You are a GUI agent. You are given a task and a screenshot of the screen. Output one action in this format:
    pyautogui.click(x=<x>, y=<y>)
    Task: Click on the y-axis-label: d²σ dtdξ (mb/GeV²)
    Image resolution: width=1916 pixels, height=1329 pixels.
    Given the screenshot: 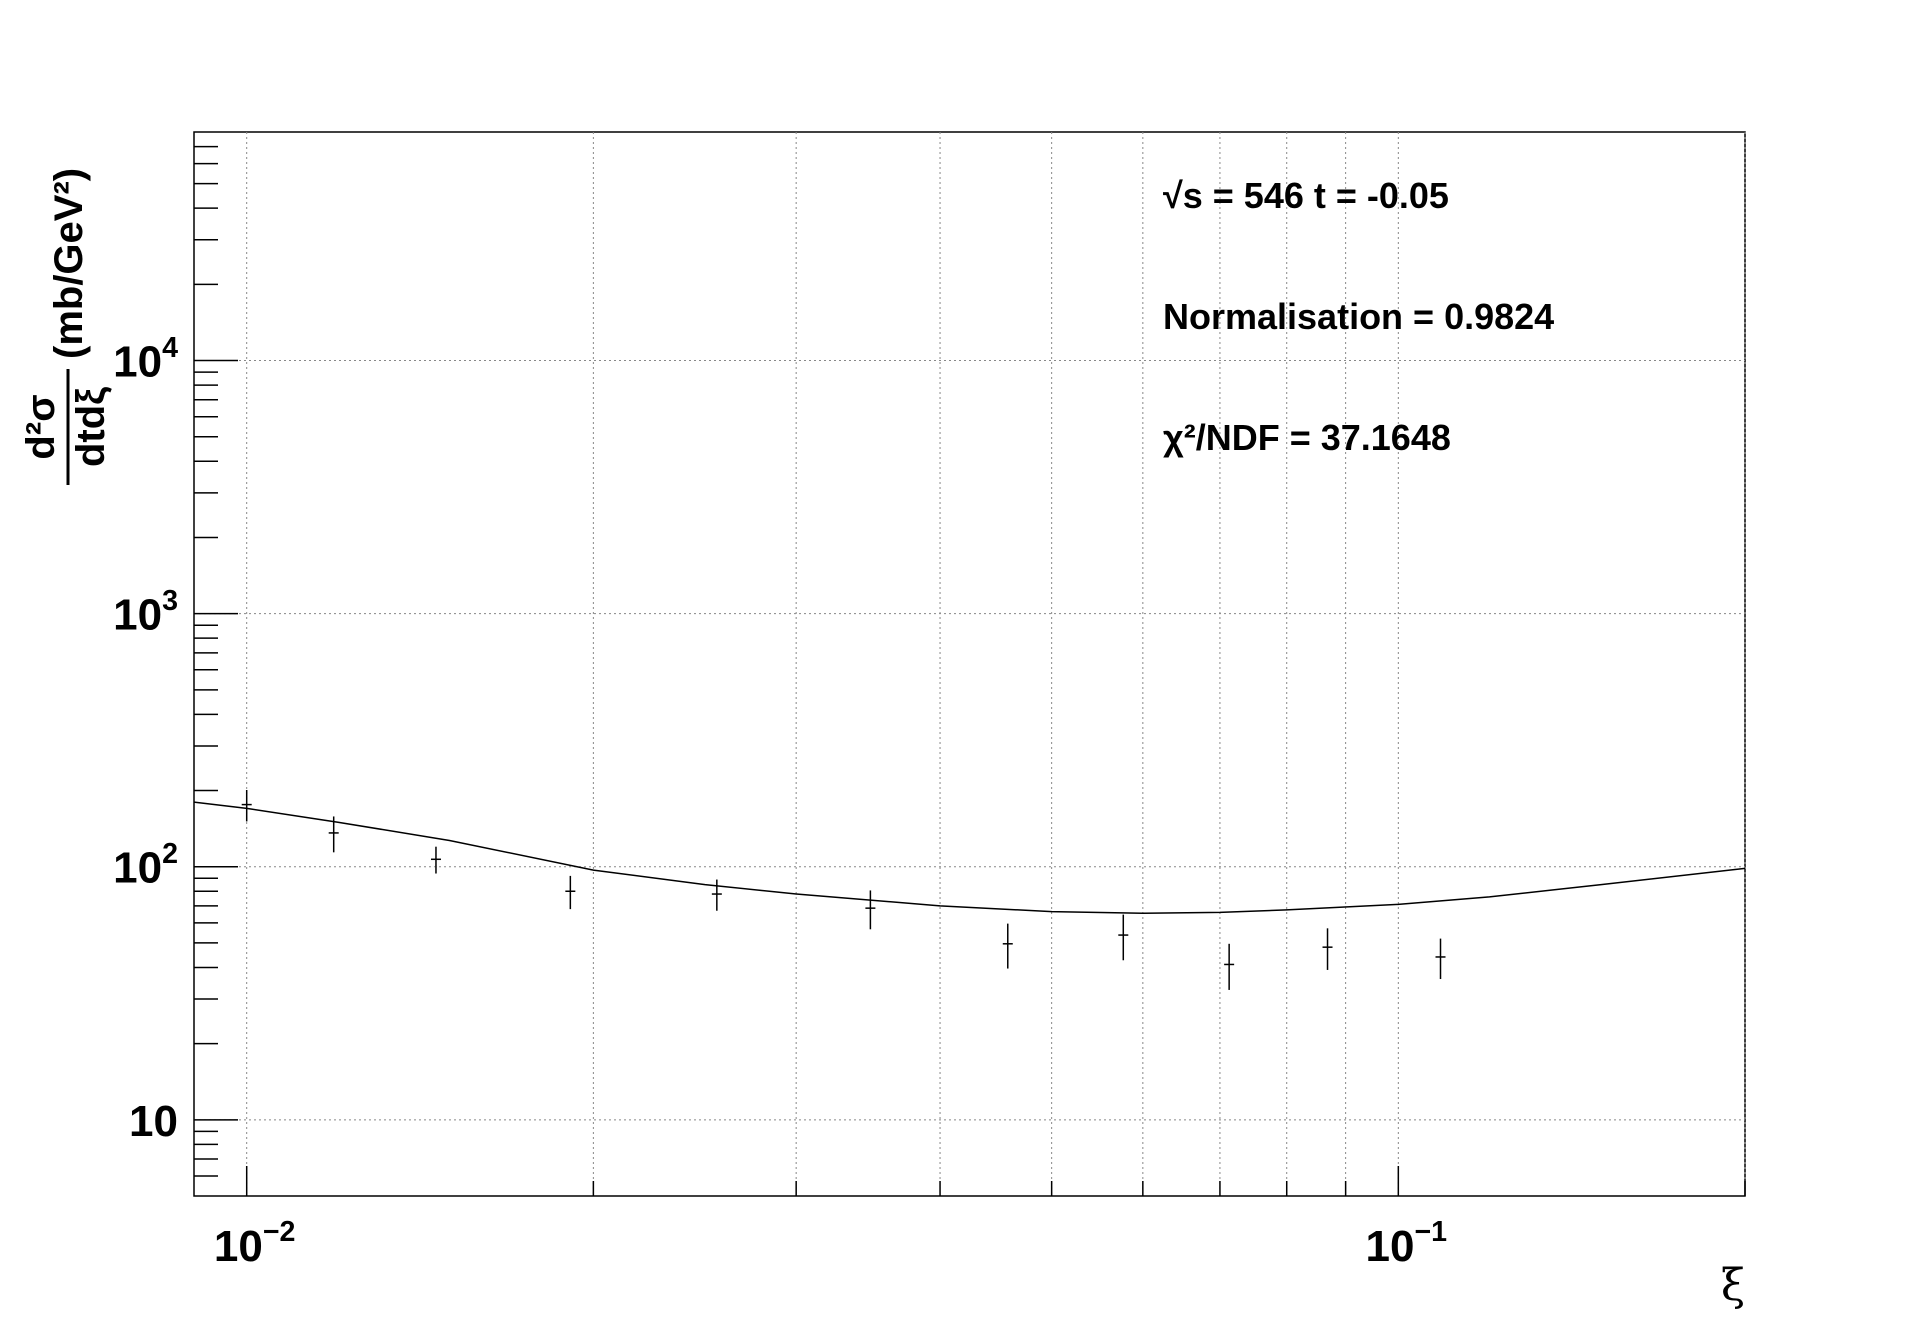 What is the action you would take?
    pyautogui.click(x=66, y=326)
    